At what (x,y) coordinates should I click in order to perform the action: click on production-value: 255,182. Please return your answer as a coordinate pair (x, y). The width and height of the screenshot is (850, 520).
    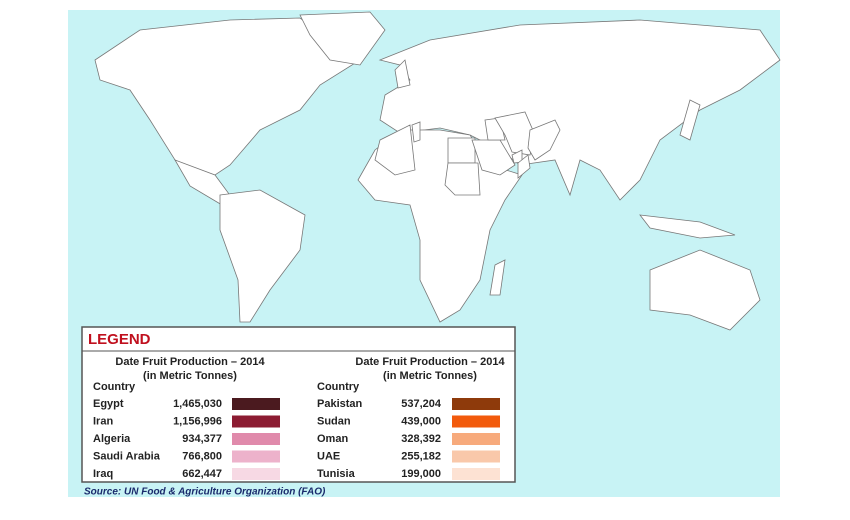
    Looking at the image, I should click on (421, 456).